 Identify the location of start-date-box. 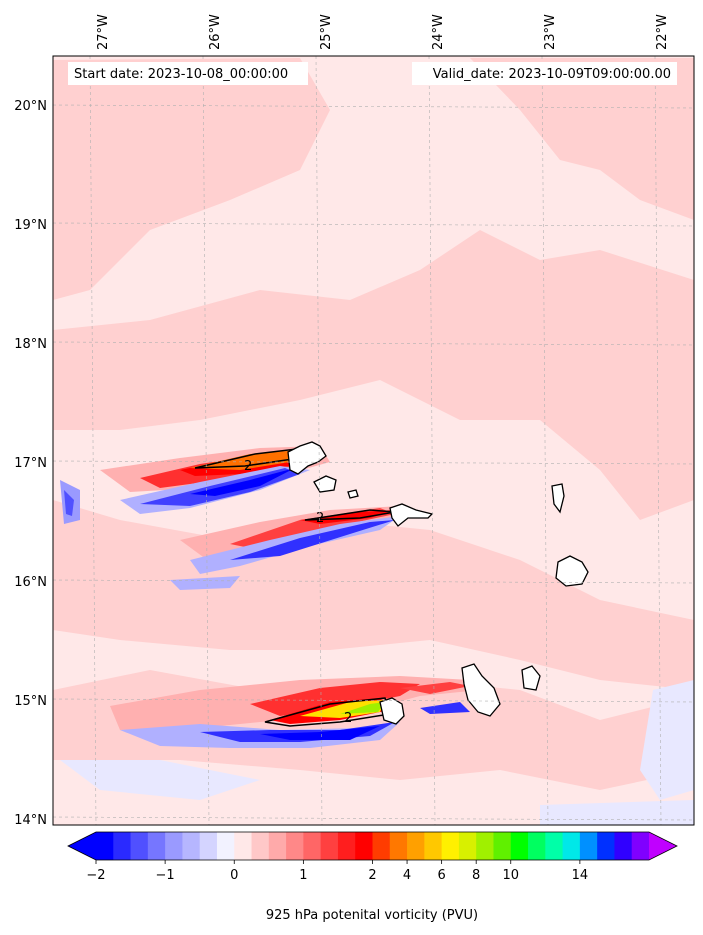
(188, 73).